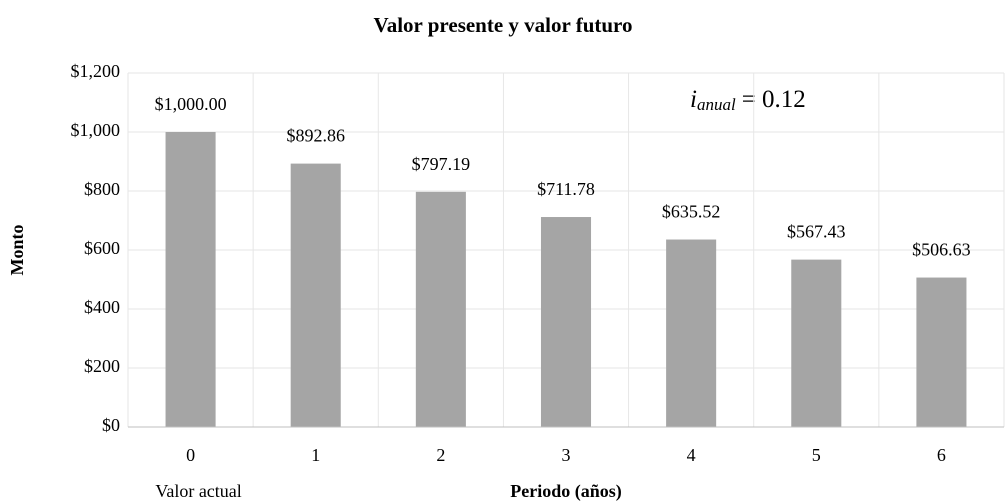 The image size is (1005, 502). I want to click on y-tick-label: $0, so click(111, 425).